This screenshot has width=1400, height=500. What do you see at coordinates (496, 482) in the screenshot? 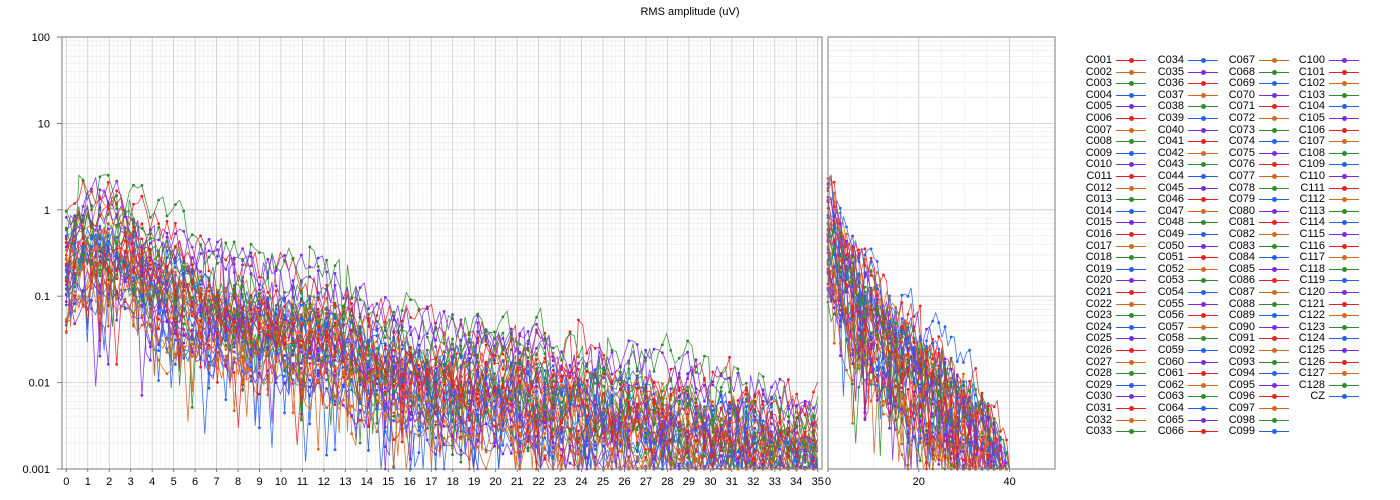
I see `x-tick-label: 20` at bounding box center [496, 482].